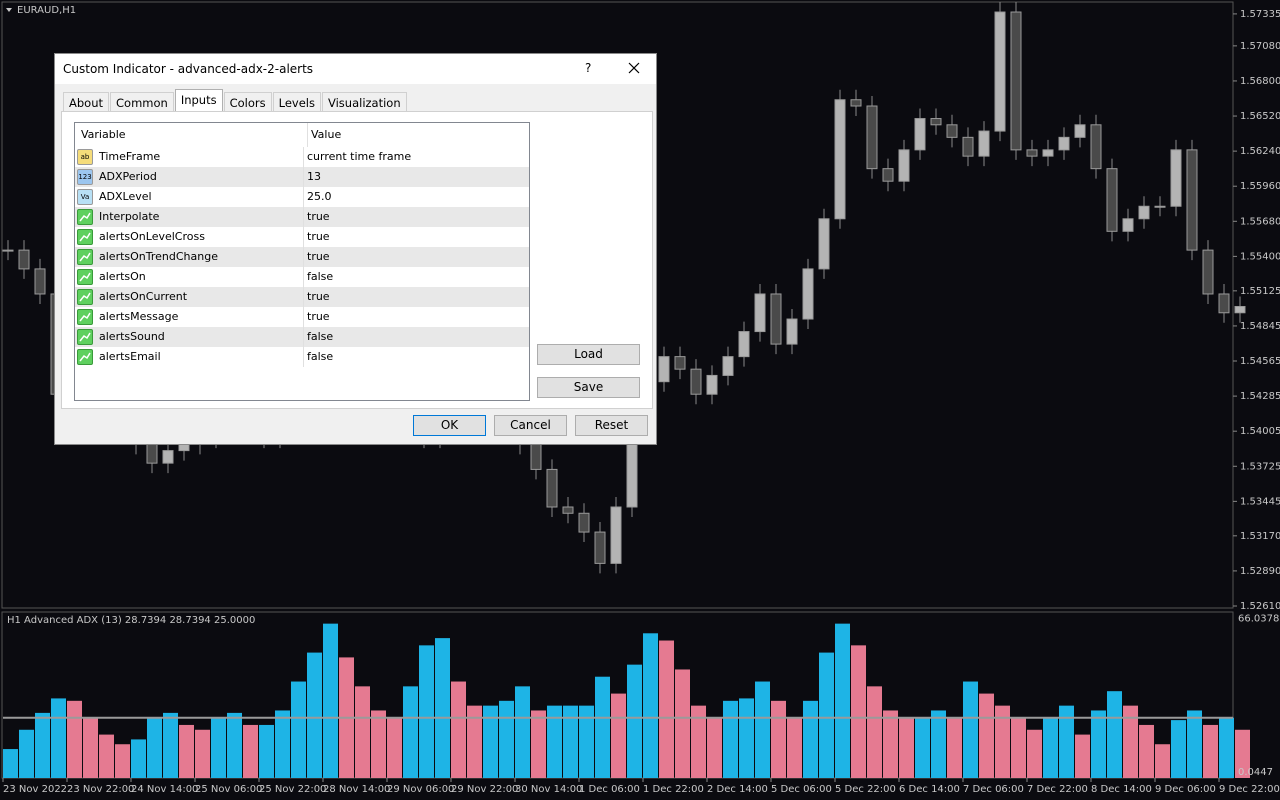 The width and height of the screenshot is (1280, 800). I want to click on table-row: alertsOn false, so click(302, 277).